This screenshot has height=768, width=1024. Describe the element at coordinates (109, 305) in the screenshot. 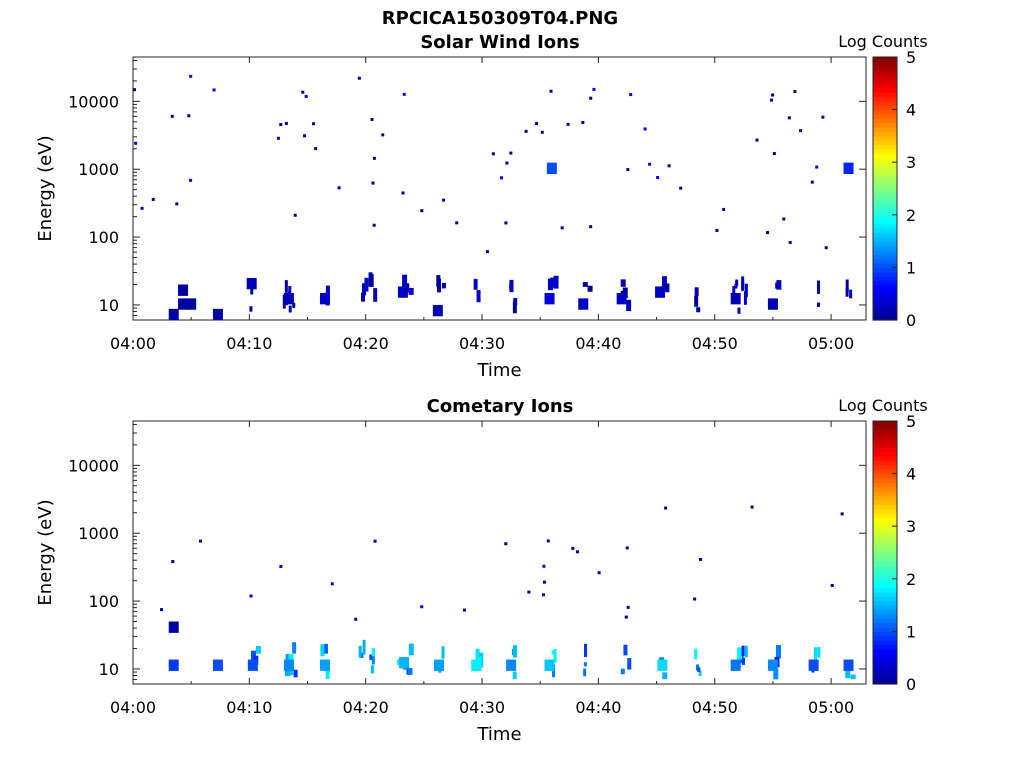

I see `y-tick-label: 10` at that location.